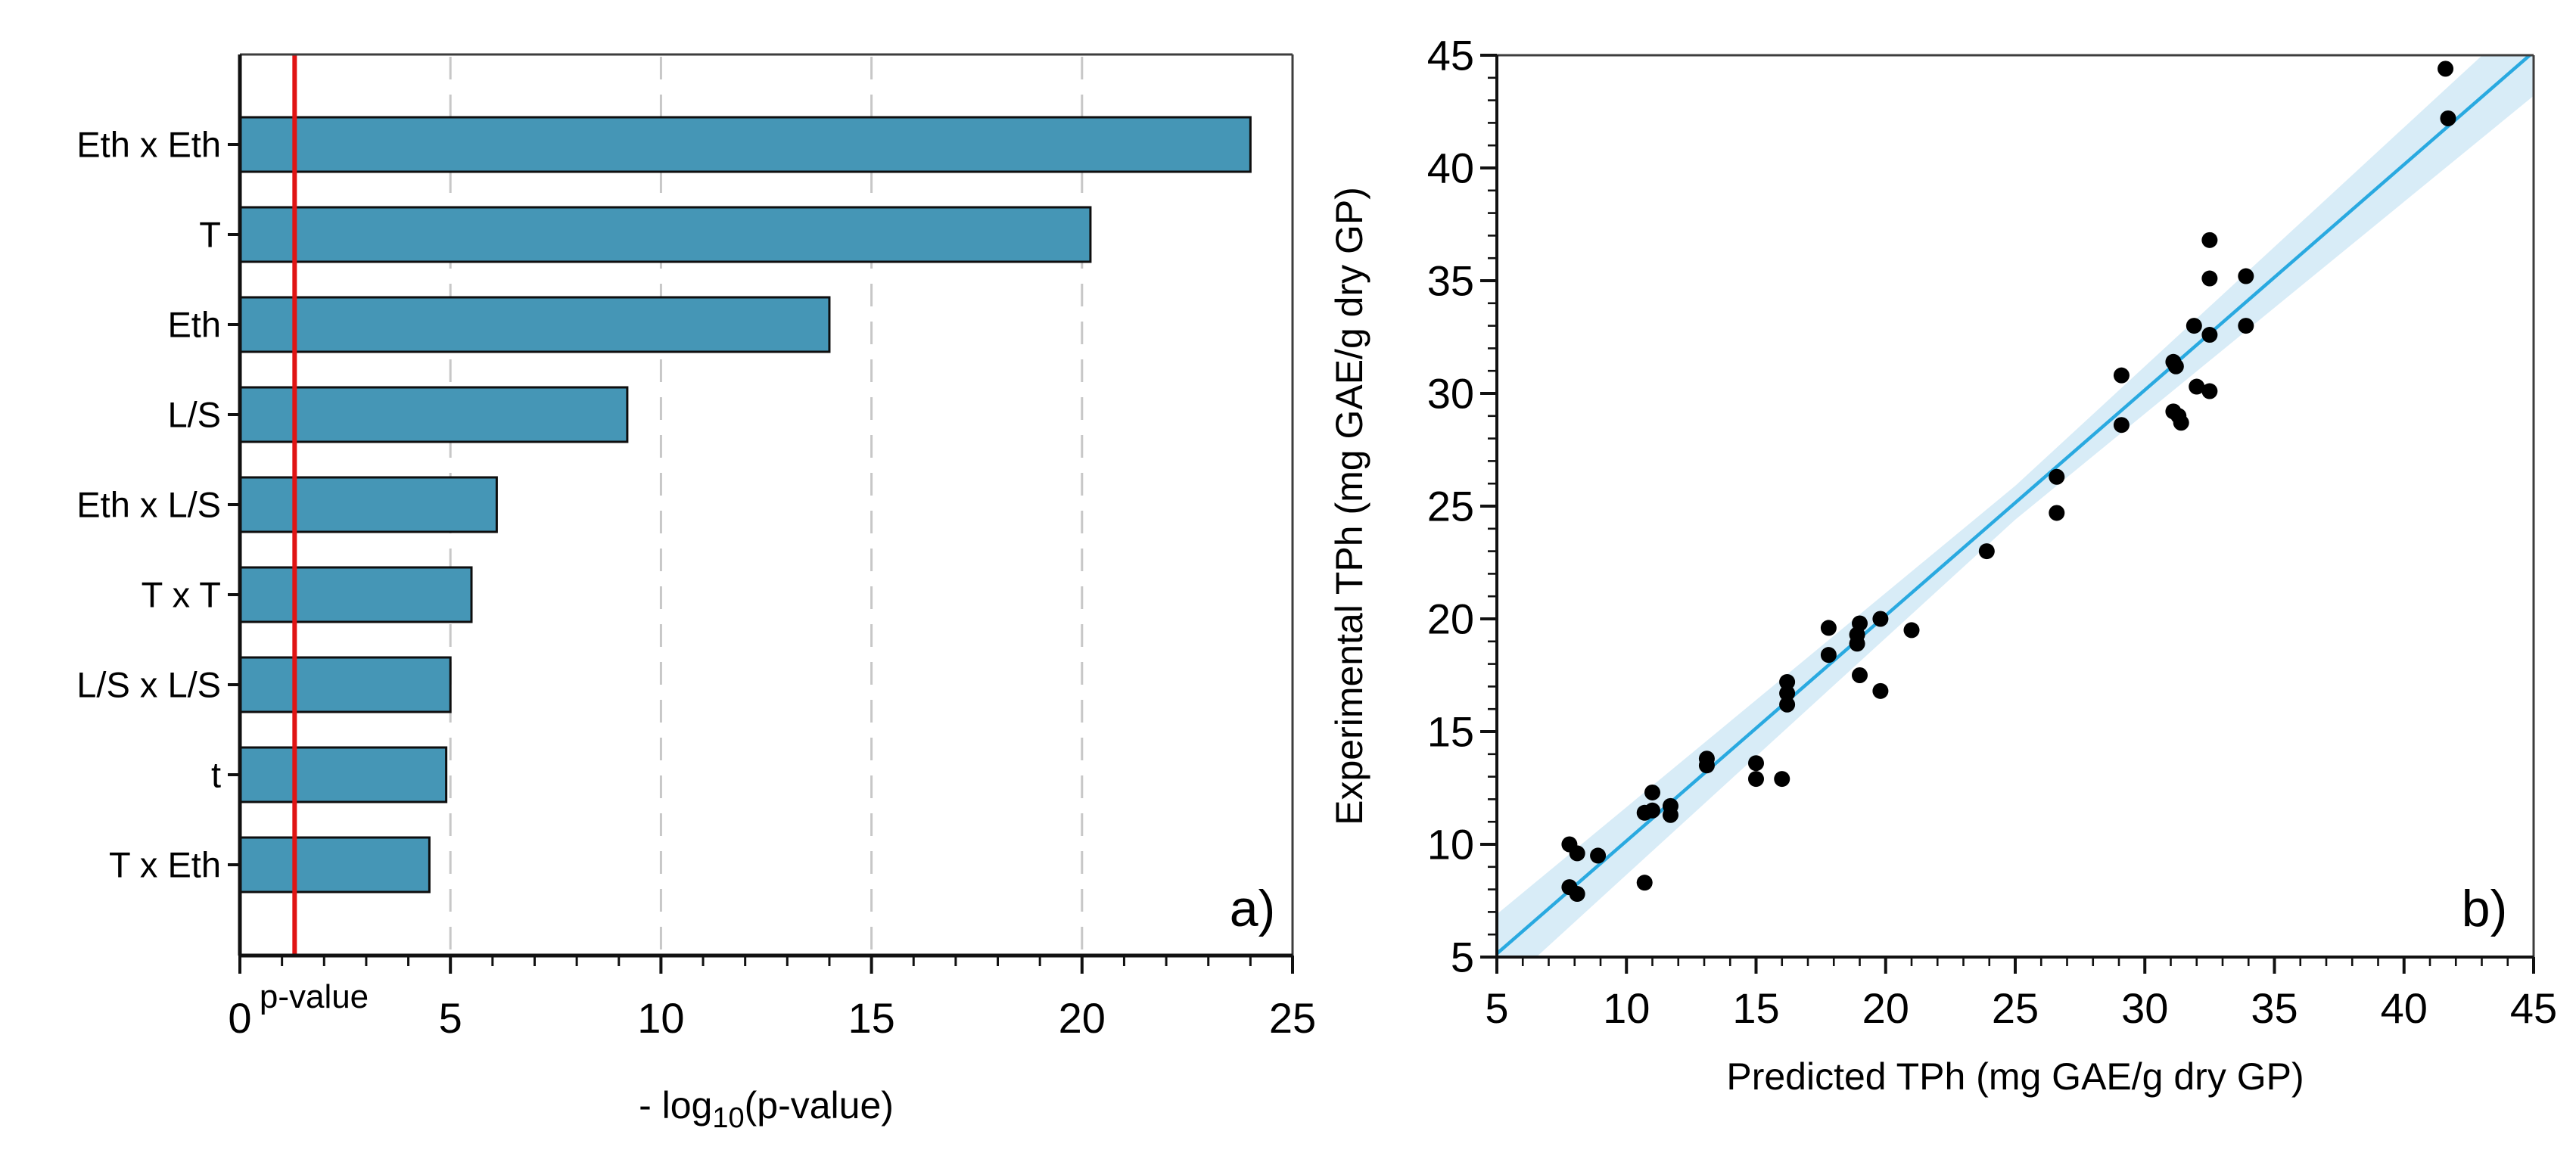 The height and width of the screenshot is (1153, 2576). Describe the element at coordinates (182, 594) in the screenshot. I see `category-label-t-x-t: T x T` at that location.